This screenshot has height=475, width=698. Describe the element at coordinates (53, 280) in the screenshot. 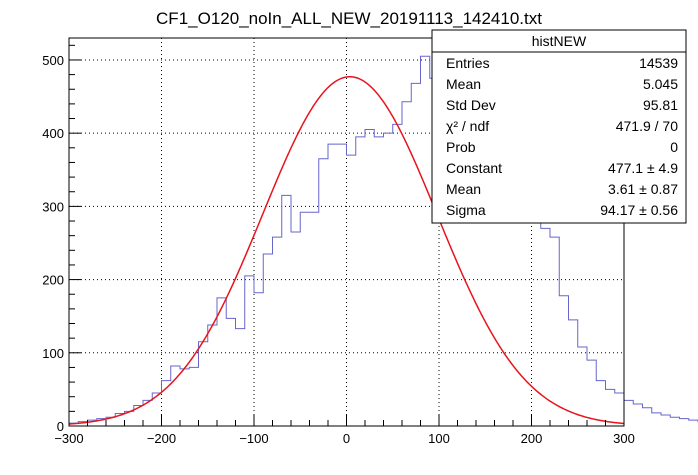

I see `y-tick-label: 200` at that location.